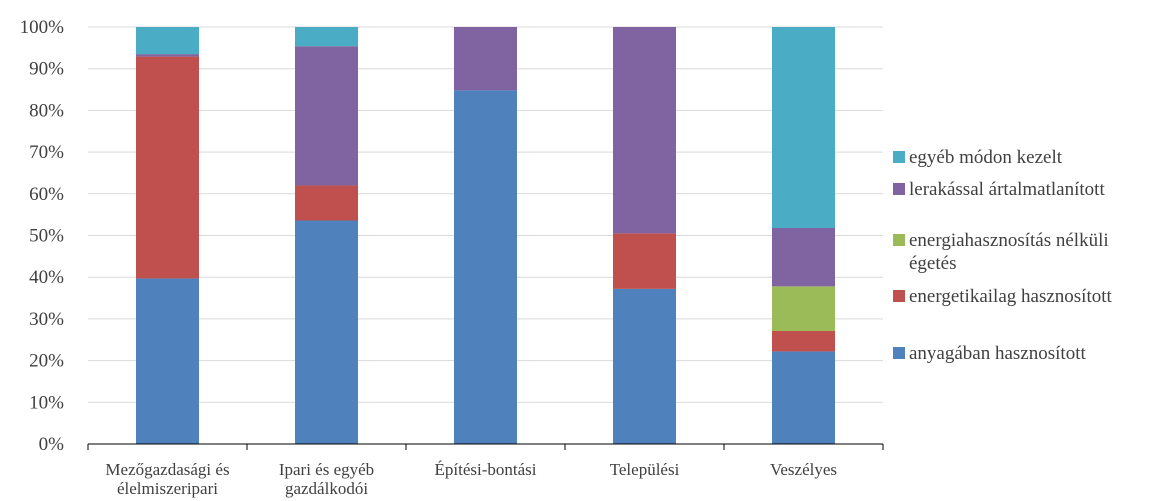  Describe the element at coordinates (645, 469) in the screenshot. I see `x-tick-label: Települési` at that location.